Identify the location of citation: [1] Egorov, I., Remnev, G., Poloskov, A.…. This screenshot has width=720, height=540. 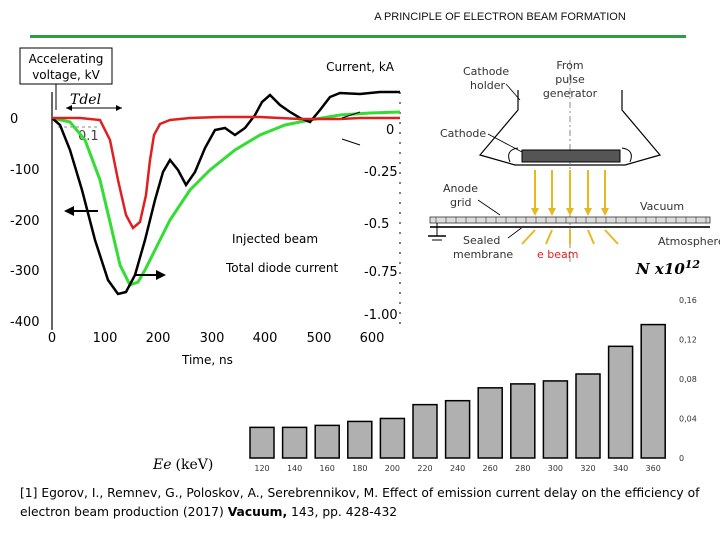
(360, 503).